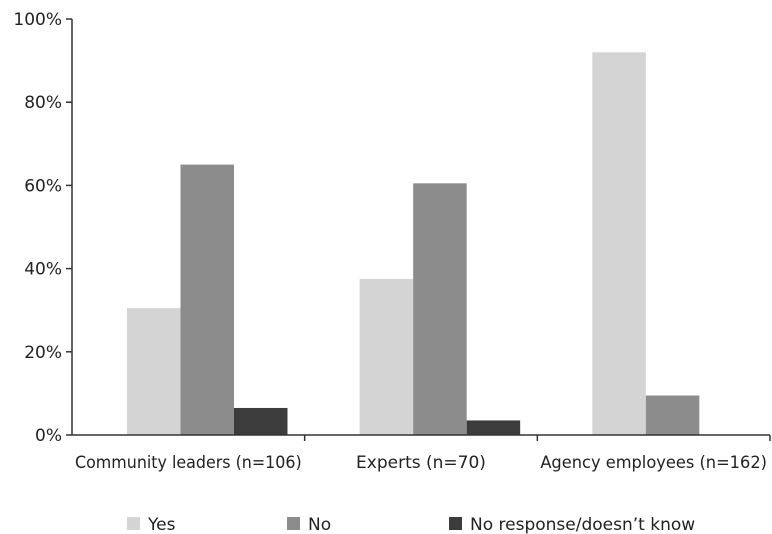 Image resolution: width=772 pixels, height=534 pixels. I want to click on y-axis-ticks: 0% 20% 40% 60% 80% 100%, so click(42, 228).